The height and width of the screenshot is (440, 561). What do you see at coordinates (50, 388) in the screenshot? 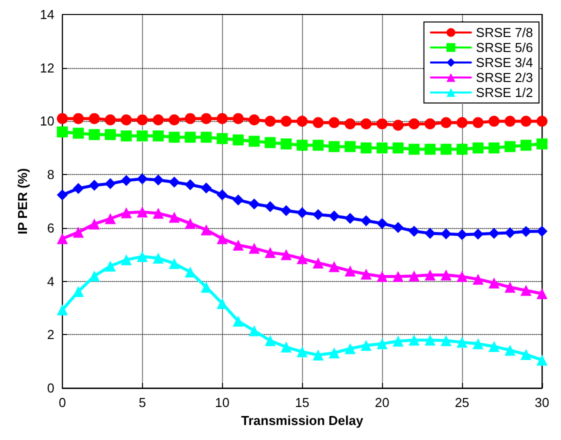
I see `y-tick-label: 0` at bounding box center [50, 388].